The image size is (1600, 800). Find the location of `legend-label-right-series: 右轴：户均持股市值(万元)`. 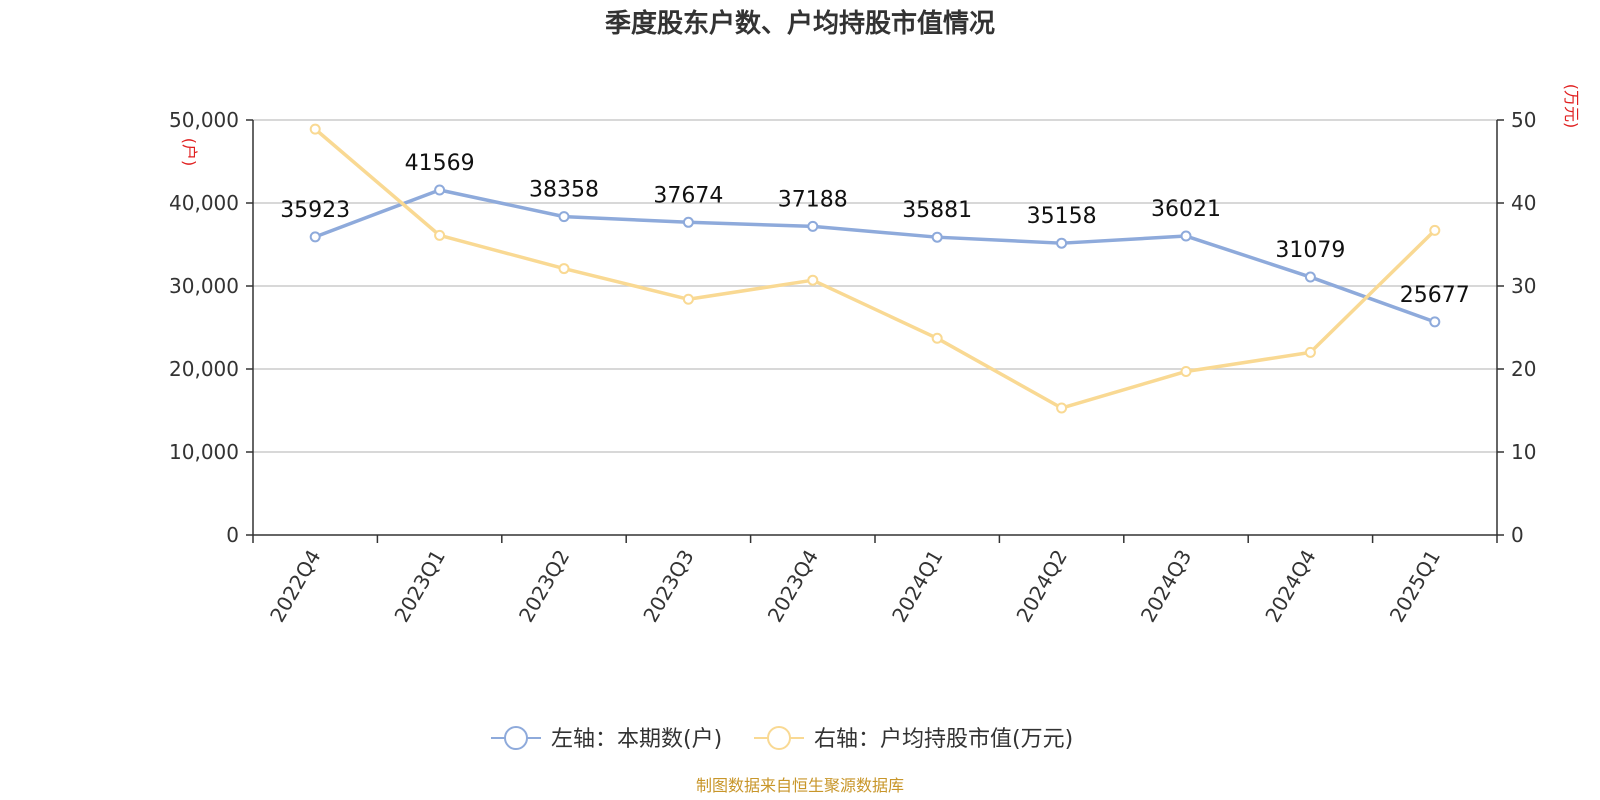

legend-label-right-series: 右轴：户均持股市值(万元) is located at coordinates (943, 739).